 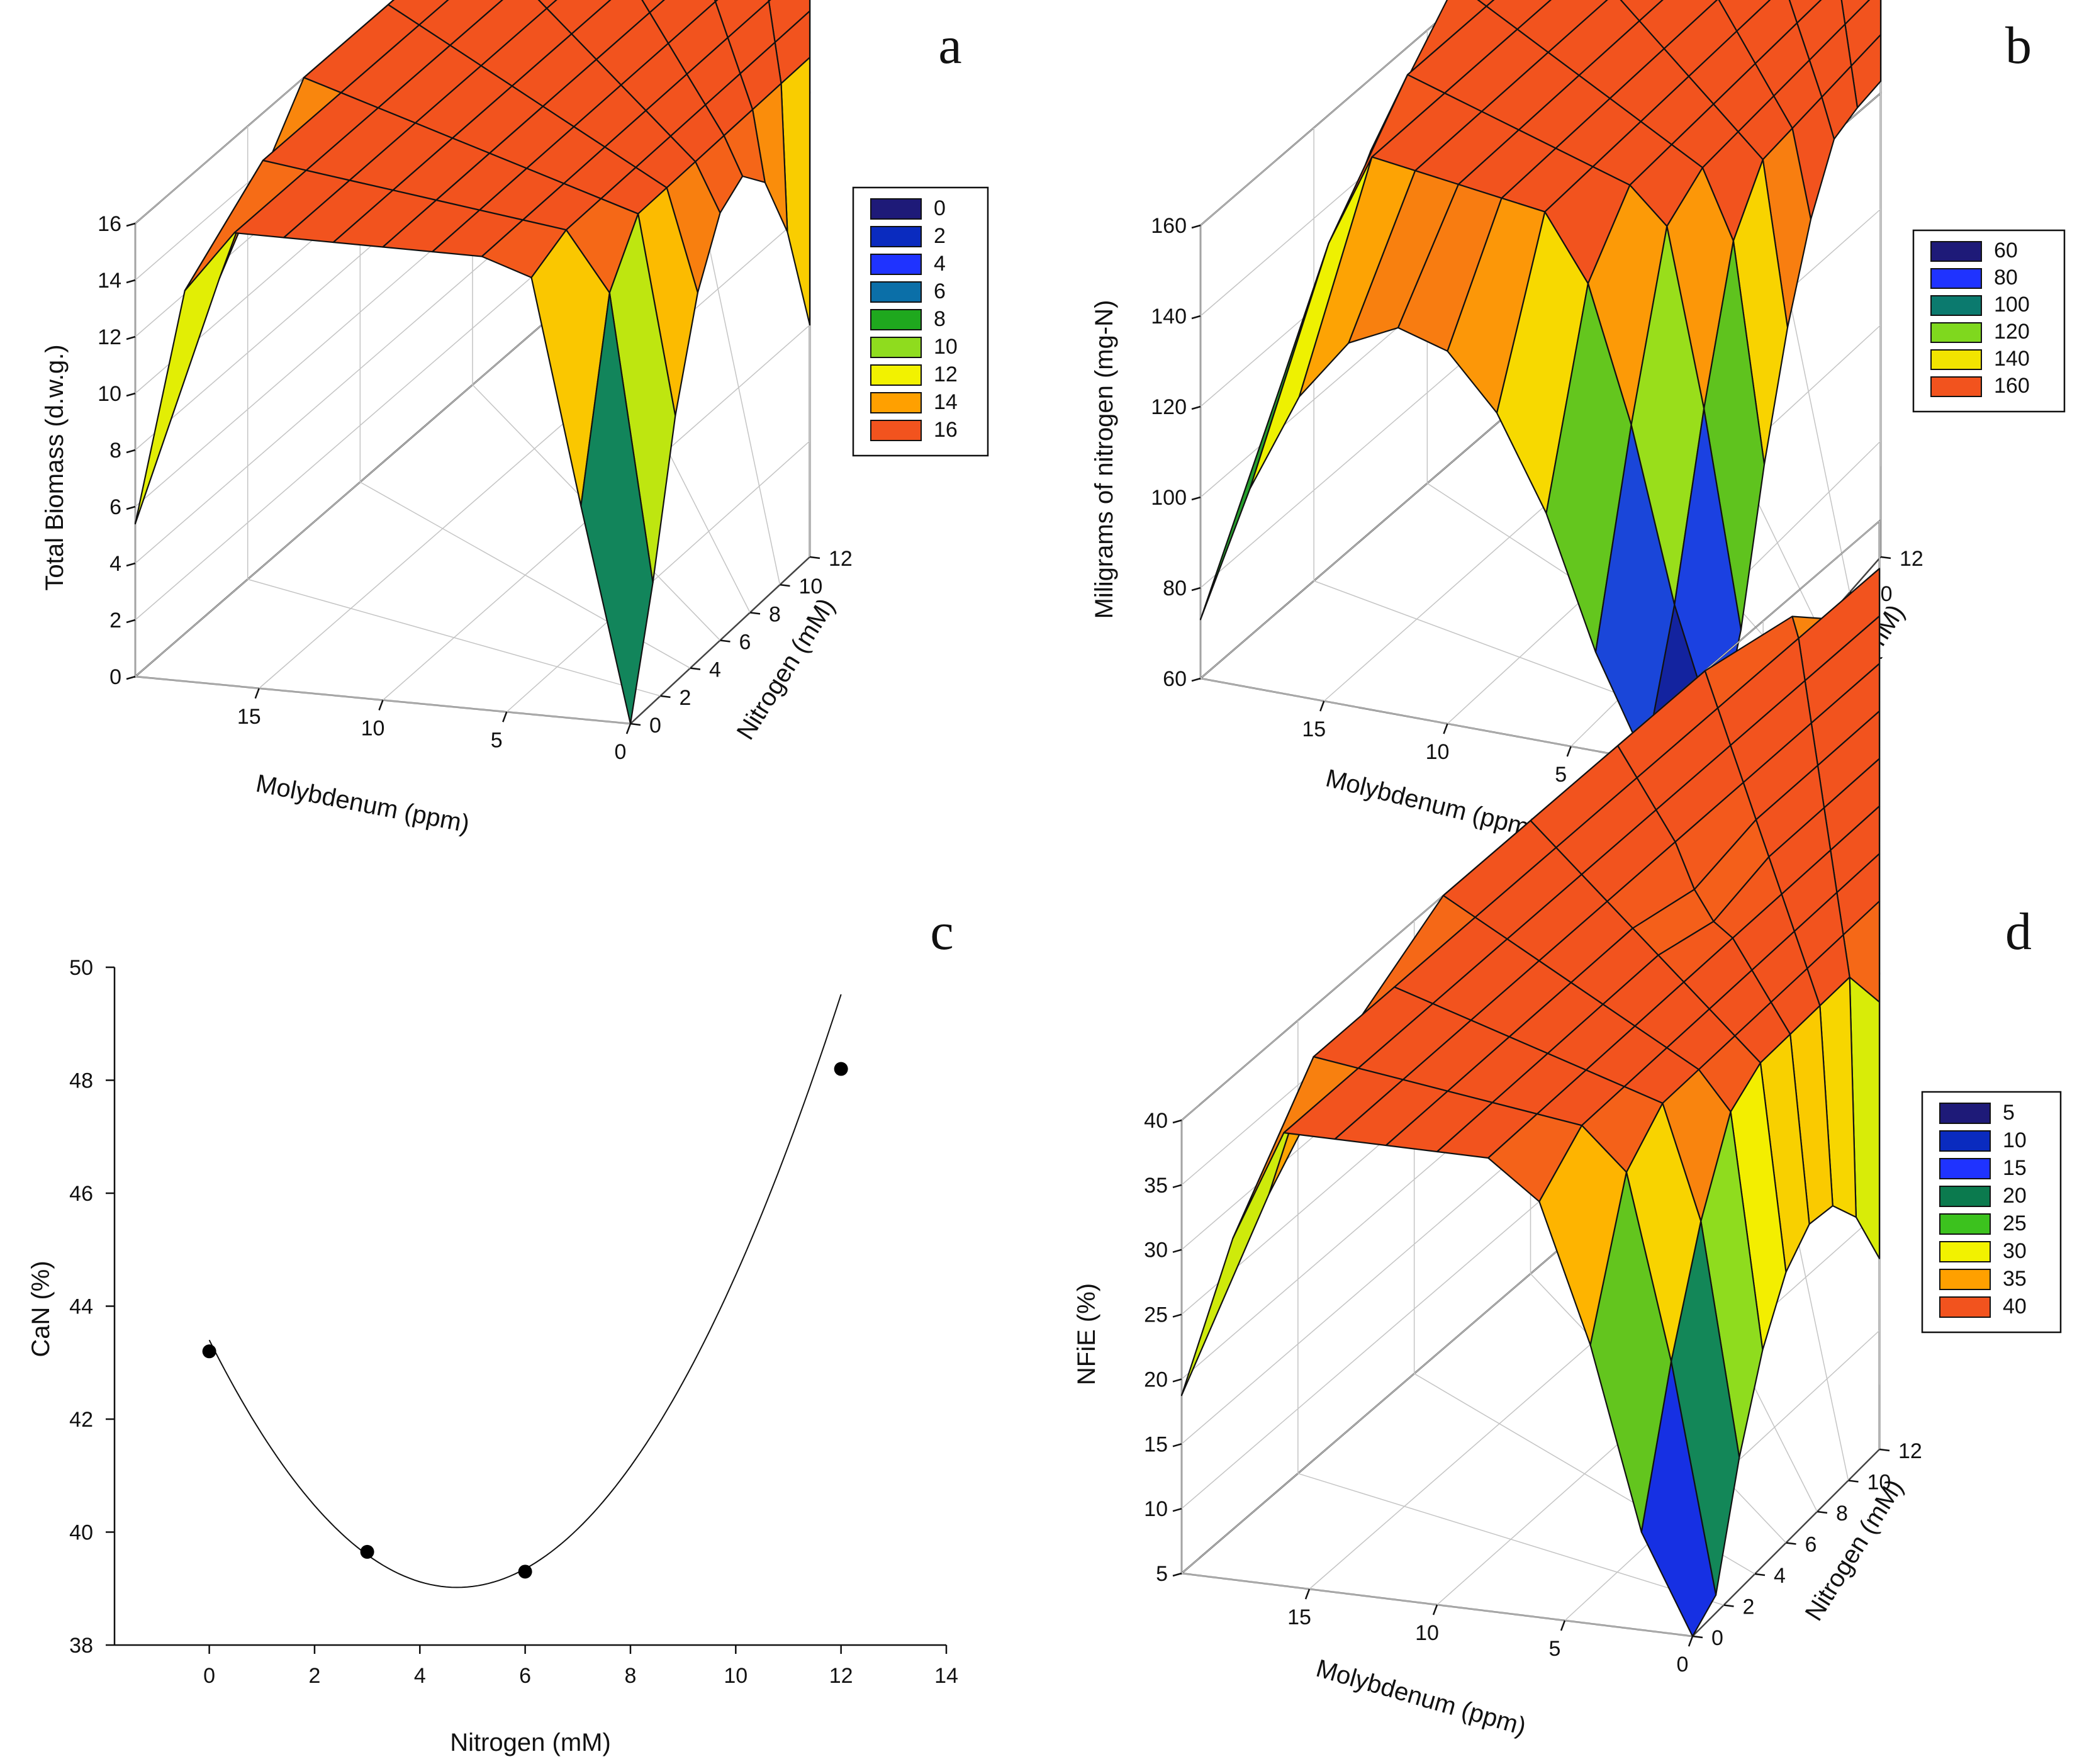 What do you see at coordinates (1156, 1444) in the screenshot?
I see `z-tick-label: 15` at bounding box center [1156, 1444].